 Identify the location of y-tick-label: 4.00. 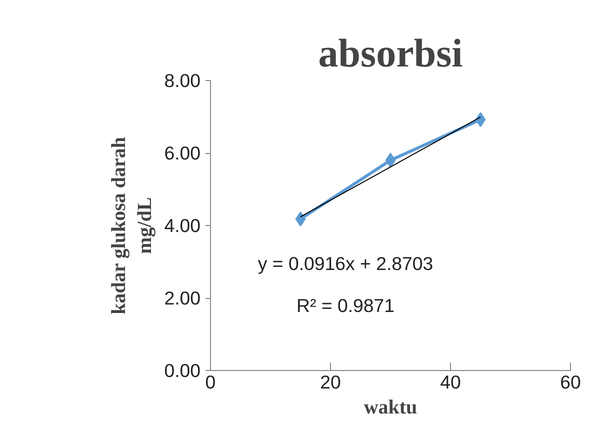
(182, 225).